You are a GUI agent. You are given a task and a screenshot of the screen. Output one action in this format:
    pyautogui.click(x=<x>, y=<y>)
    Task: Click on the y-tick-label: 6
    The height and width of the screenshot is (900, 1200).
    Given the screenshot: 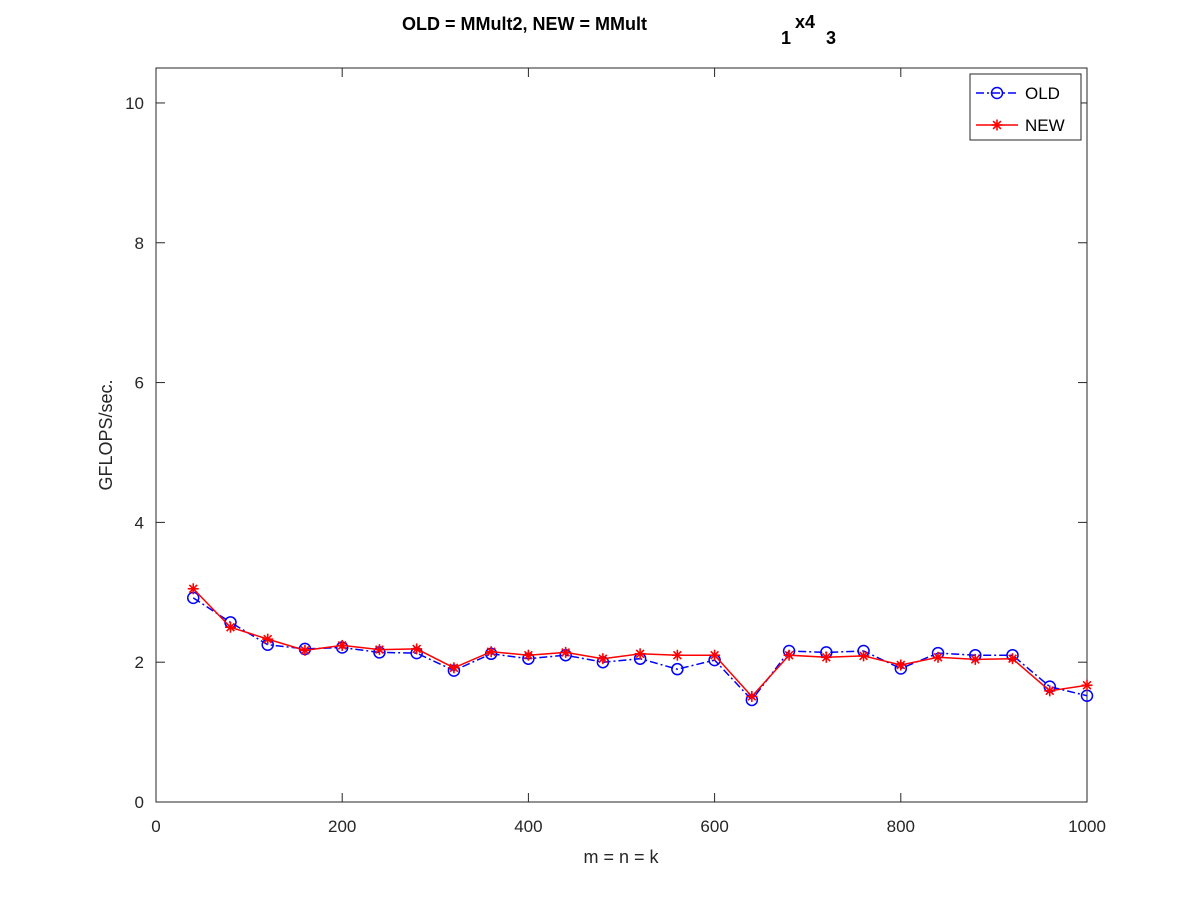 What is the action you would take?
    pyautogui.click(x=139, y=383)
    